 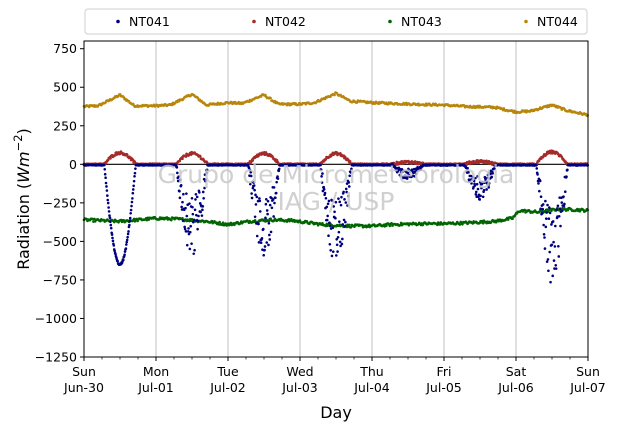 What do you see at coordinates (65, 87) in the screenshot?
I see `y-tick-label: 500` at bounding box center [65, 87].